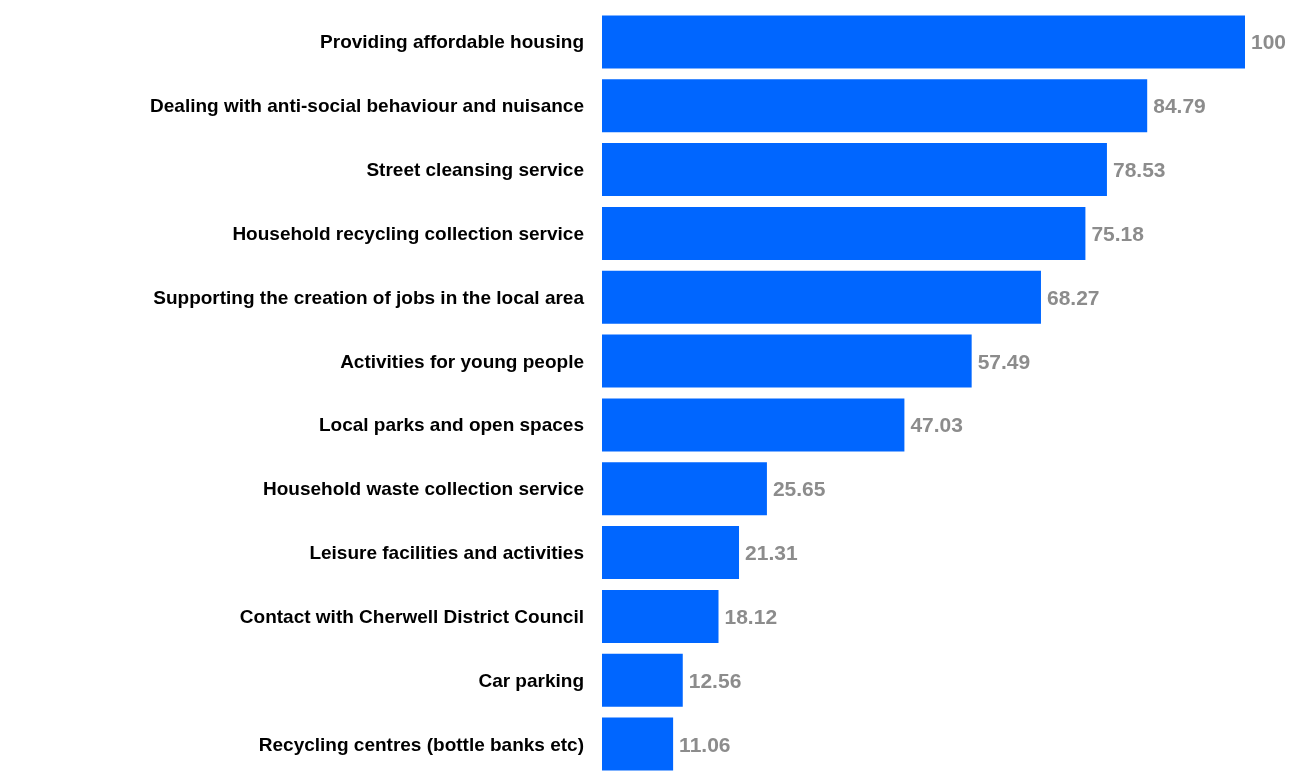  I want to click on data-label: 57.49, so click(1004, 361).